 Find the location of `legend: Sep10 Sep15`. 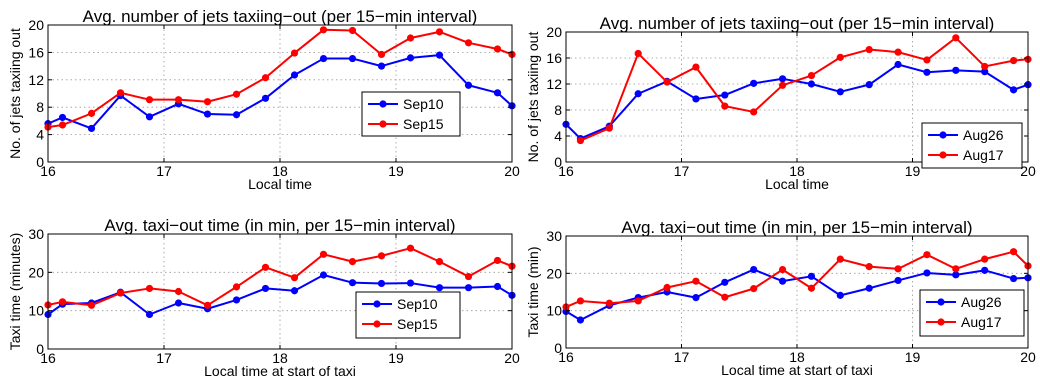

legend: Sep10 Sep15 is located at coordinates (408, 315).